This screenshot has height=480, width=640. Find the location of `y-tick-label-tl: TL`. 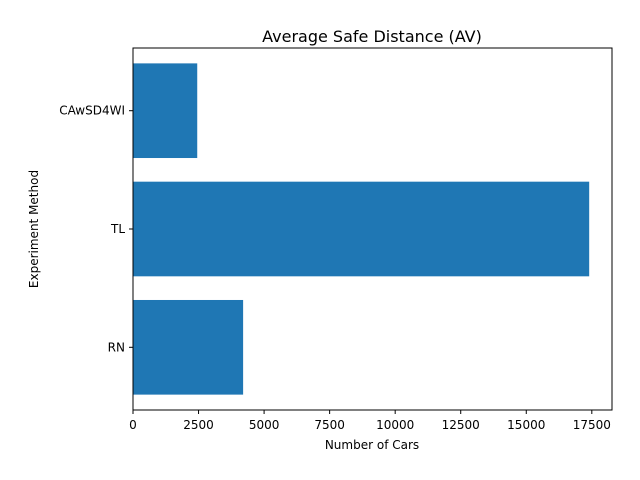

y-tick-label-tl: TL is located at coordinates (117, 229).